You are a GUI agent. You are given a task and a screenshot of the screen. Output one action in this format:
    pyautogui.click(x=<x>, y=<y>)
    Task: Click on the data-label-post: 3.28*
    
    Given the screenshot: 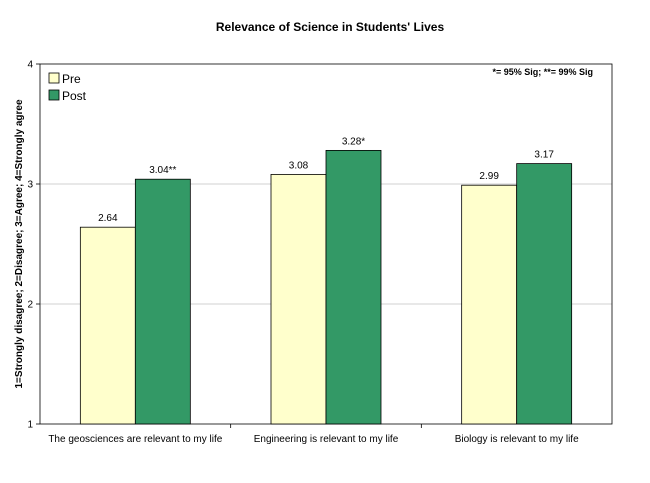 What is the action you would take?
    pyautogui.click(x=353, y=141)
    